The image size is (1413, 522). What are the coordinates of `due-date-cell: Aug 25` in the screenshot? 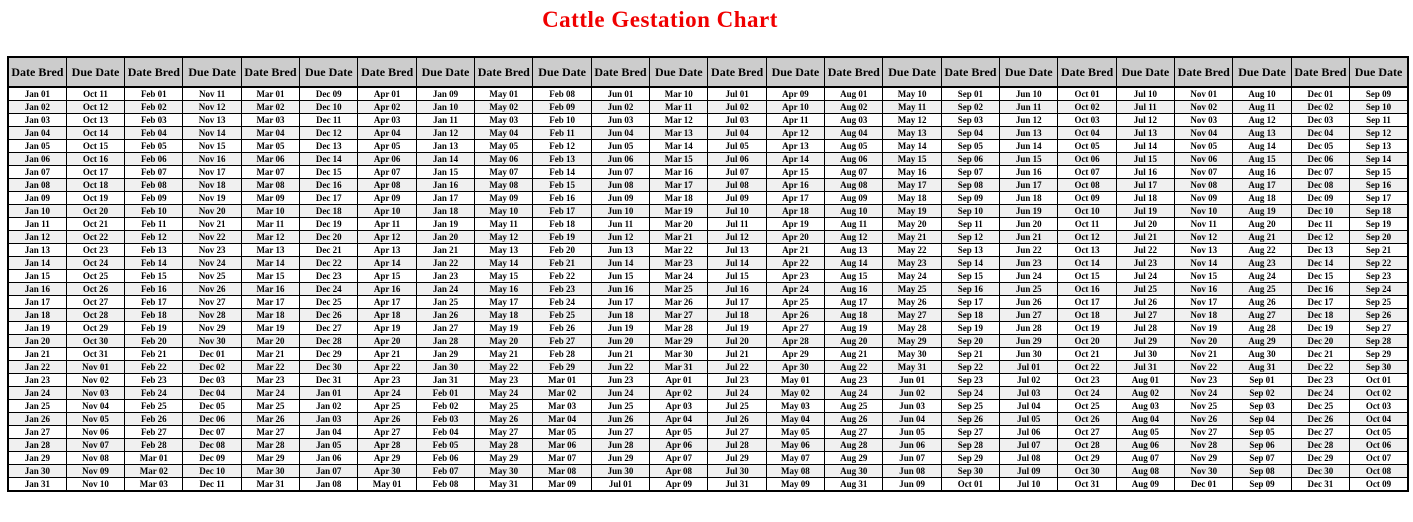 It's located at (1262, 289).